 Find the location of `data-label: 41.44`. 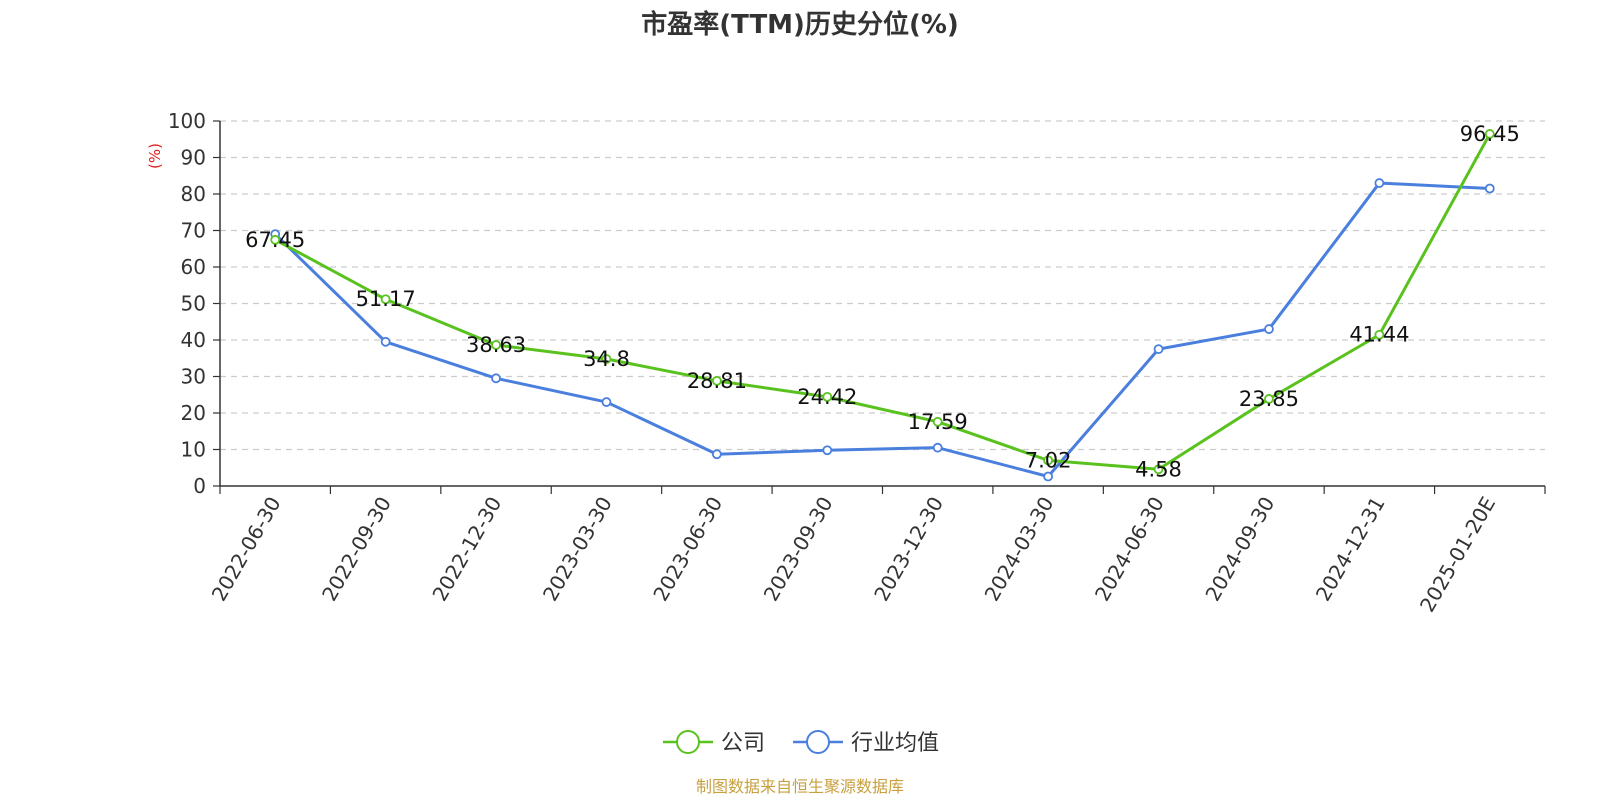

data-label: 41.44 is located at coordinates (1379, 335).